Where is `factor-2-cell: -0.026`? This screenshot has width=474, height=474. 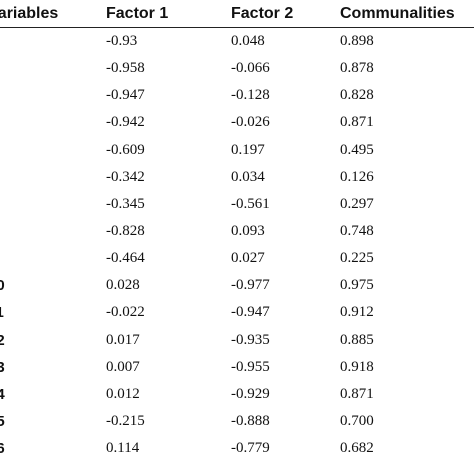 factor-2-cell: -0.026 is located at coordinates (250, 122).